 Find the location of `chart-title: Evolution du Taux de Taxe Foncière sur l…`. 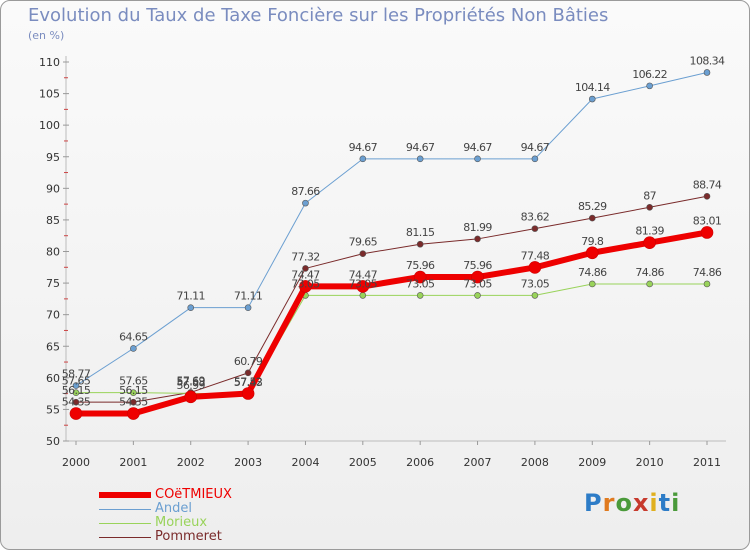

chart-title: Evolution du Taux de Taxe Foncière sur l… is located at coordinates (318, 15).